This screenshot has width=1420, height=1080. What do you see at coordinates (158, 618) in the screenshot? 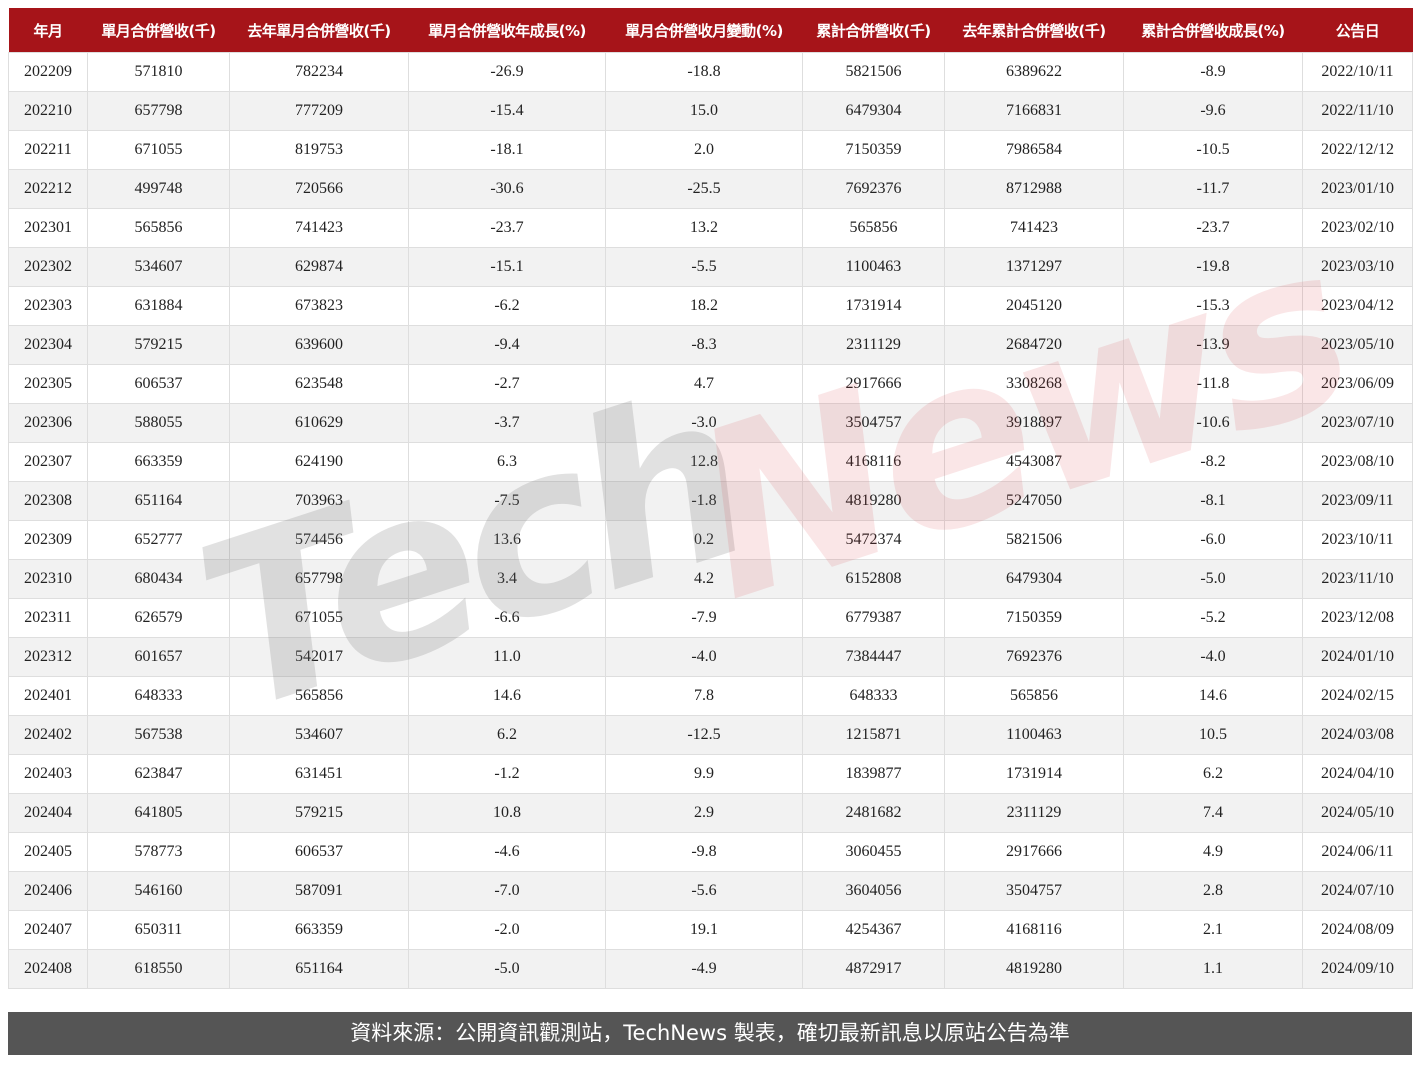
I see `table-cell: 626579` at bounding box center [158, 618].